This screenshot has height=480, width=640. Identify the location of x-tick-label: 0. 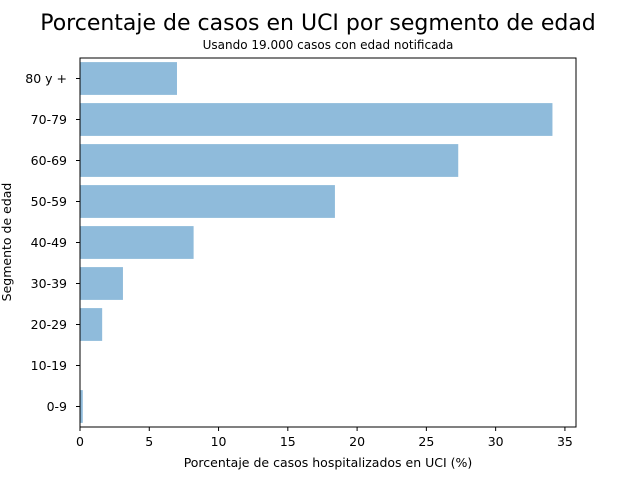
(80, 441).